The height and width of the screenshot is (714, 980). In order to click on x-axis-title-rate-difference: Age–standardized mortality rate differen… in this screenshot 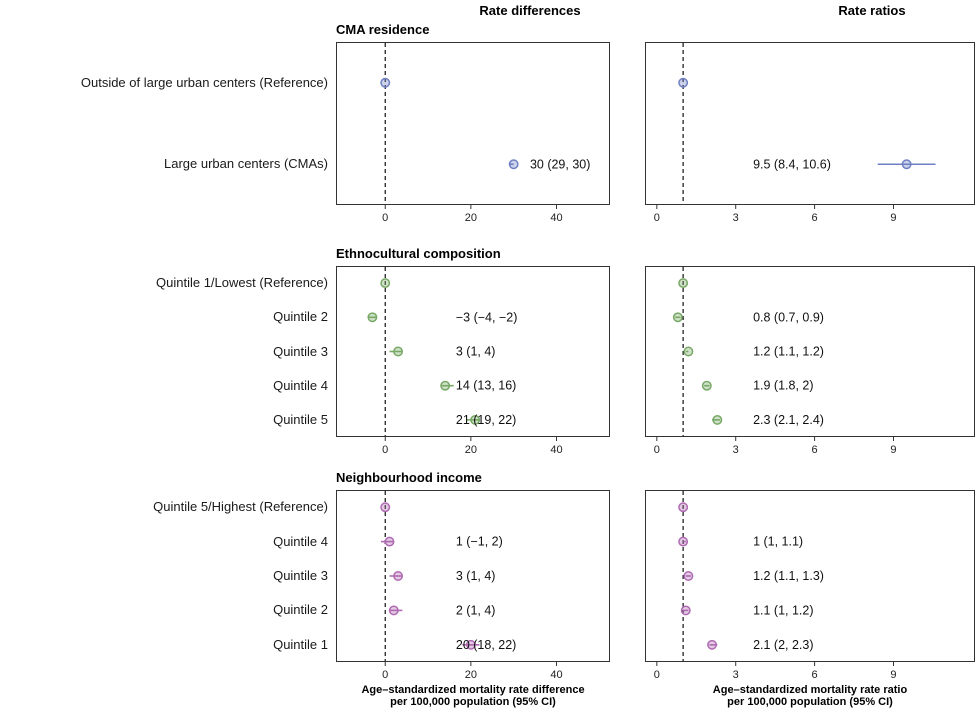, I will do `click(473, 696)`.